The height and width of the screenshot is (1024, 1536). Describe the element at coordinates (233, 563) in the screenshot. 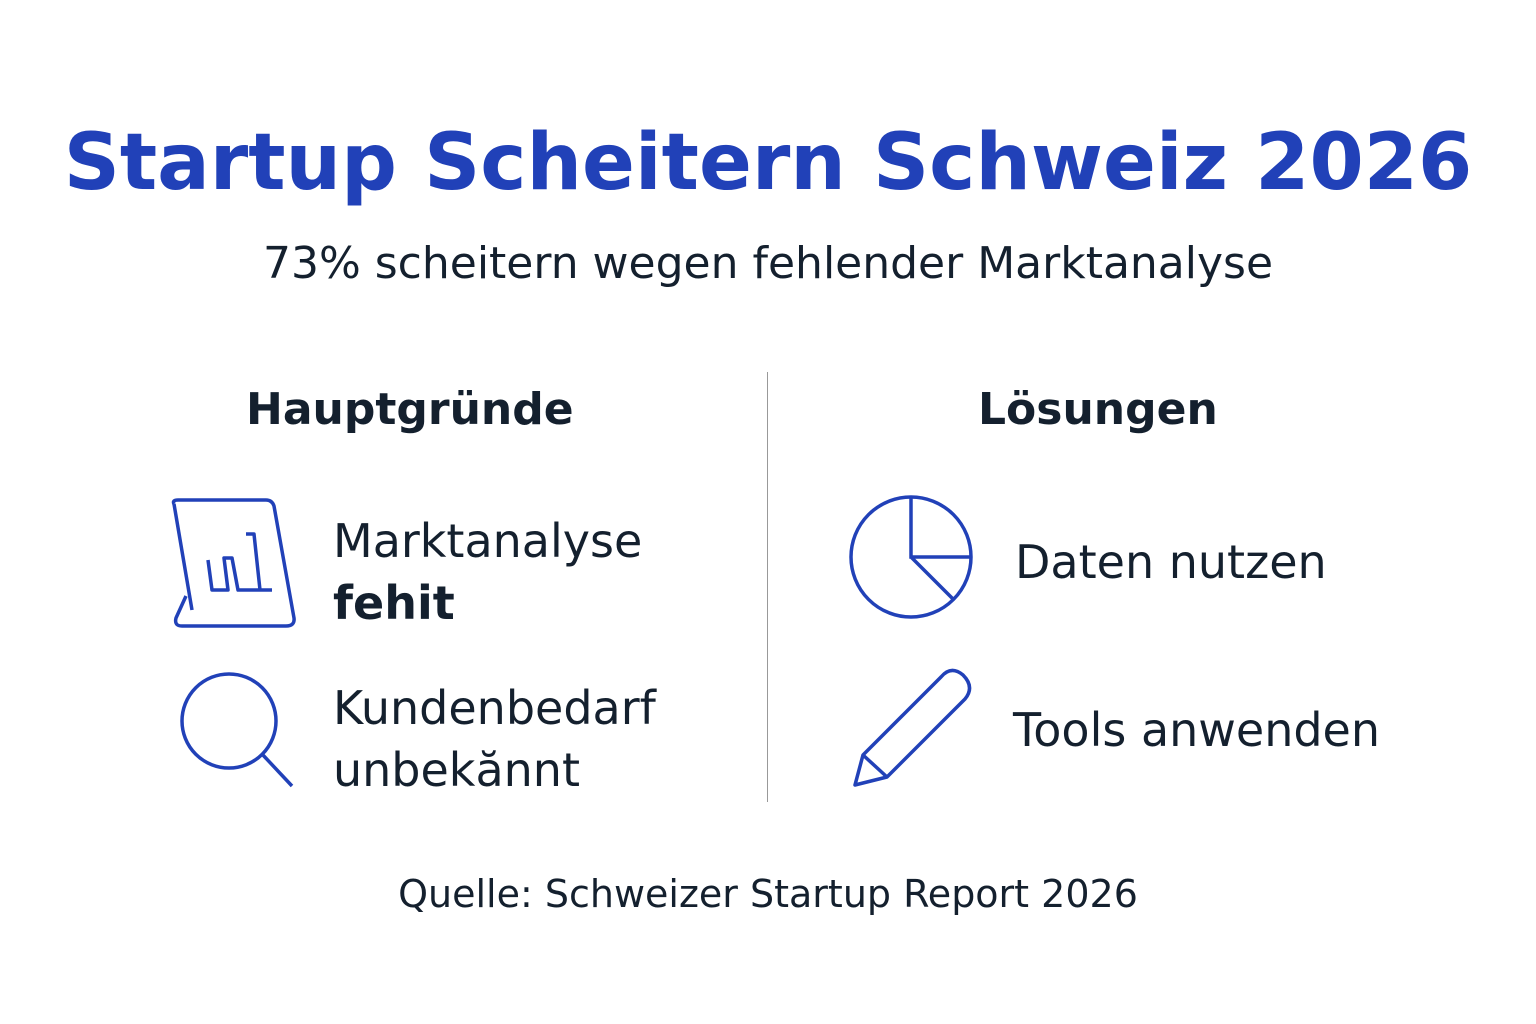

I see `chart-tablet-icon` at that location.